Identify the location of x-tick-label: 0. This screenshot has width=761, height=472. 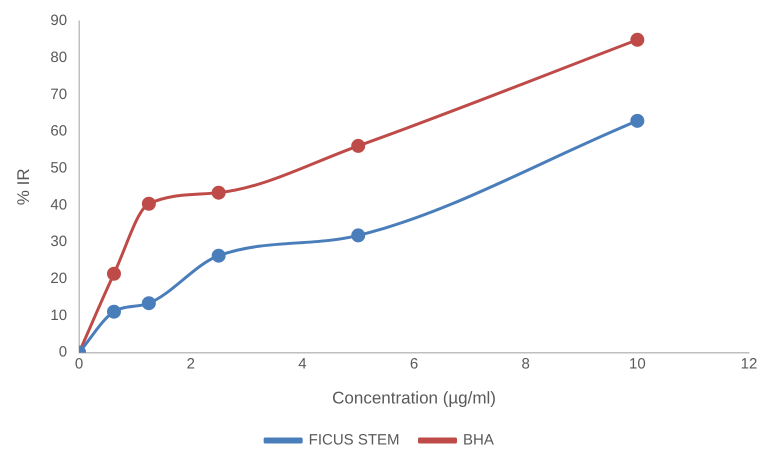
(79, 364).